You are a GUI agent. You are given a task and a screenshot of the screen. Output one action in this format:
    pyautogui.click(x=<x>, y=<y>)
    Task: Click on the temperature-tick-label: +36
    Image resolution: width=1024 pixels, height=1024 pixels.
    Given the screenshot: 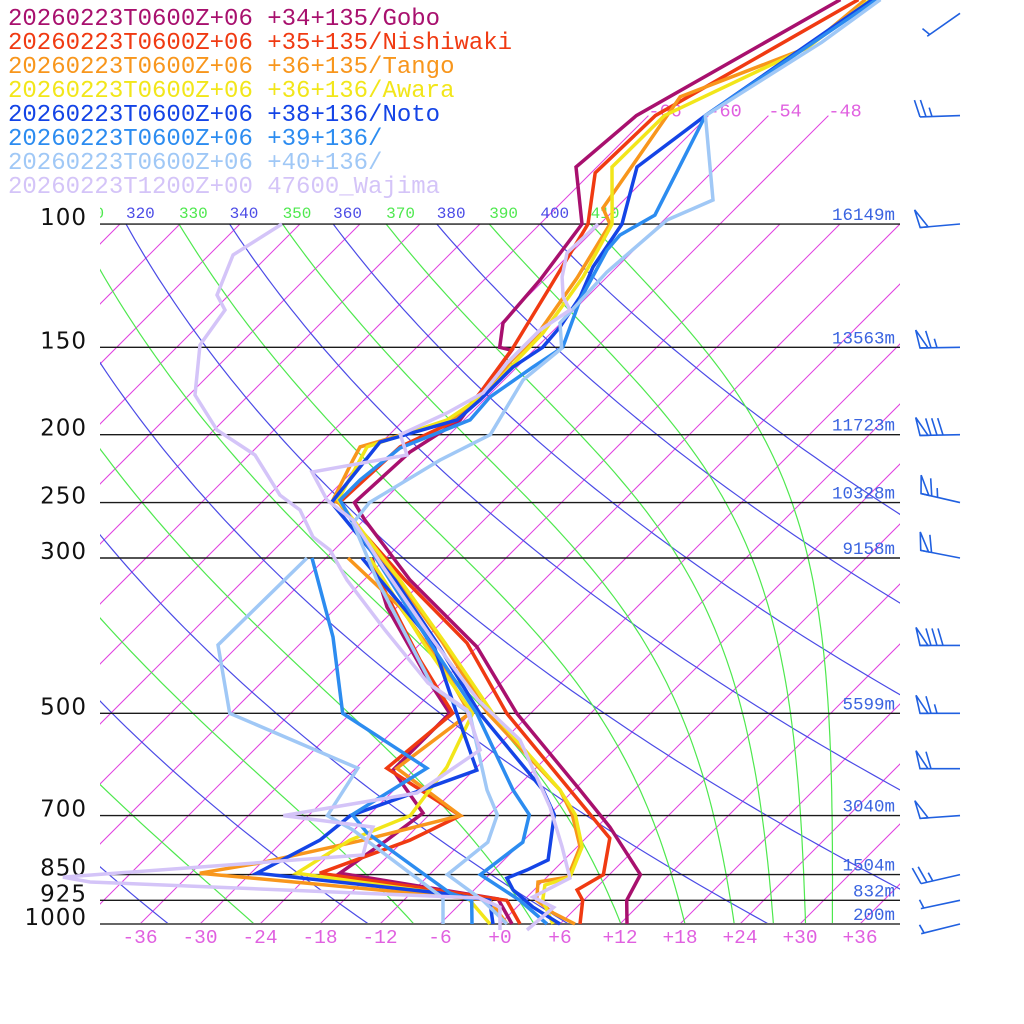 What is the action you would take?
    pyautogui.click(x=859, y=938)
    